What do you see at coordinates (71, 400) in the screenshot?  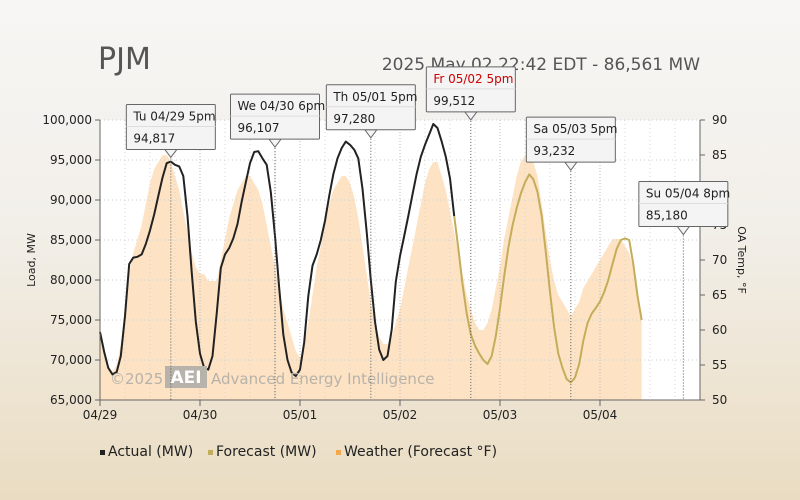 I see `y-tick-label: 65,000` at bounding box center [71, 400].